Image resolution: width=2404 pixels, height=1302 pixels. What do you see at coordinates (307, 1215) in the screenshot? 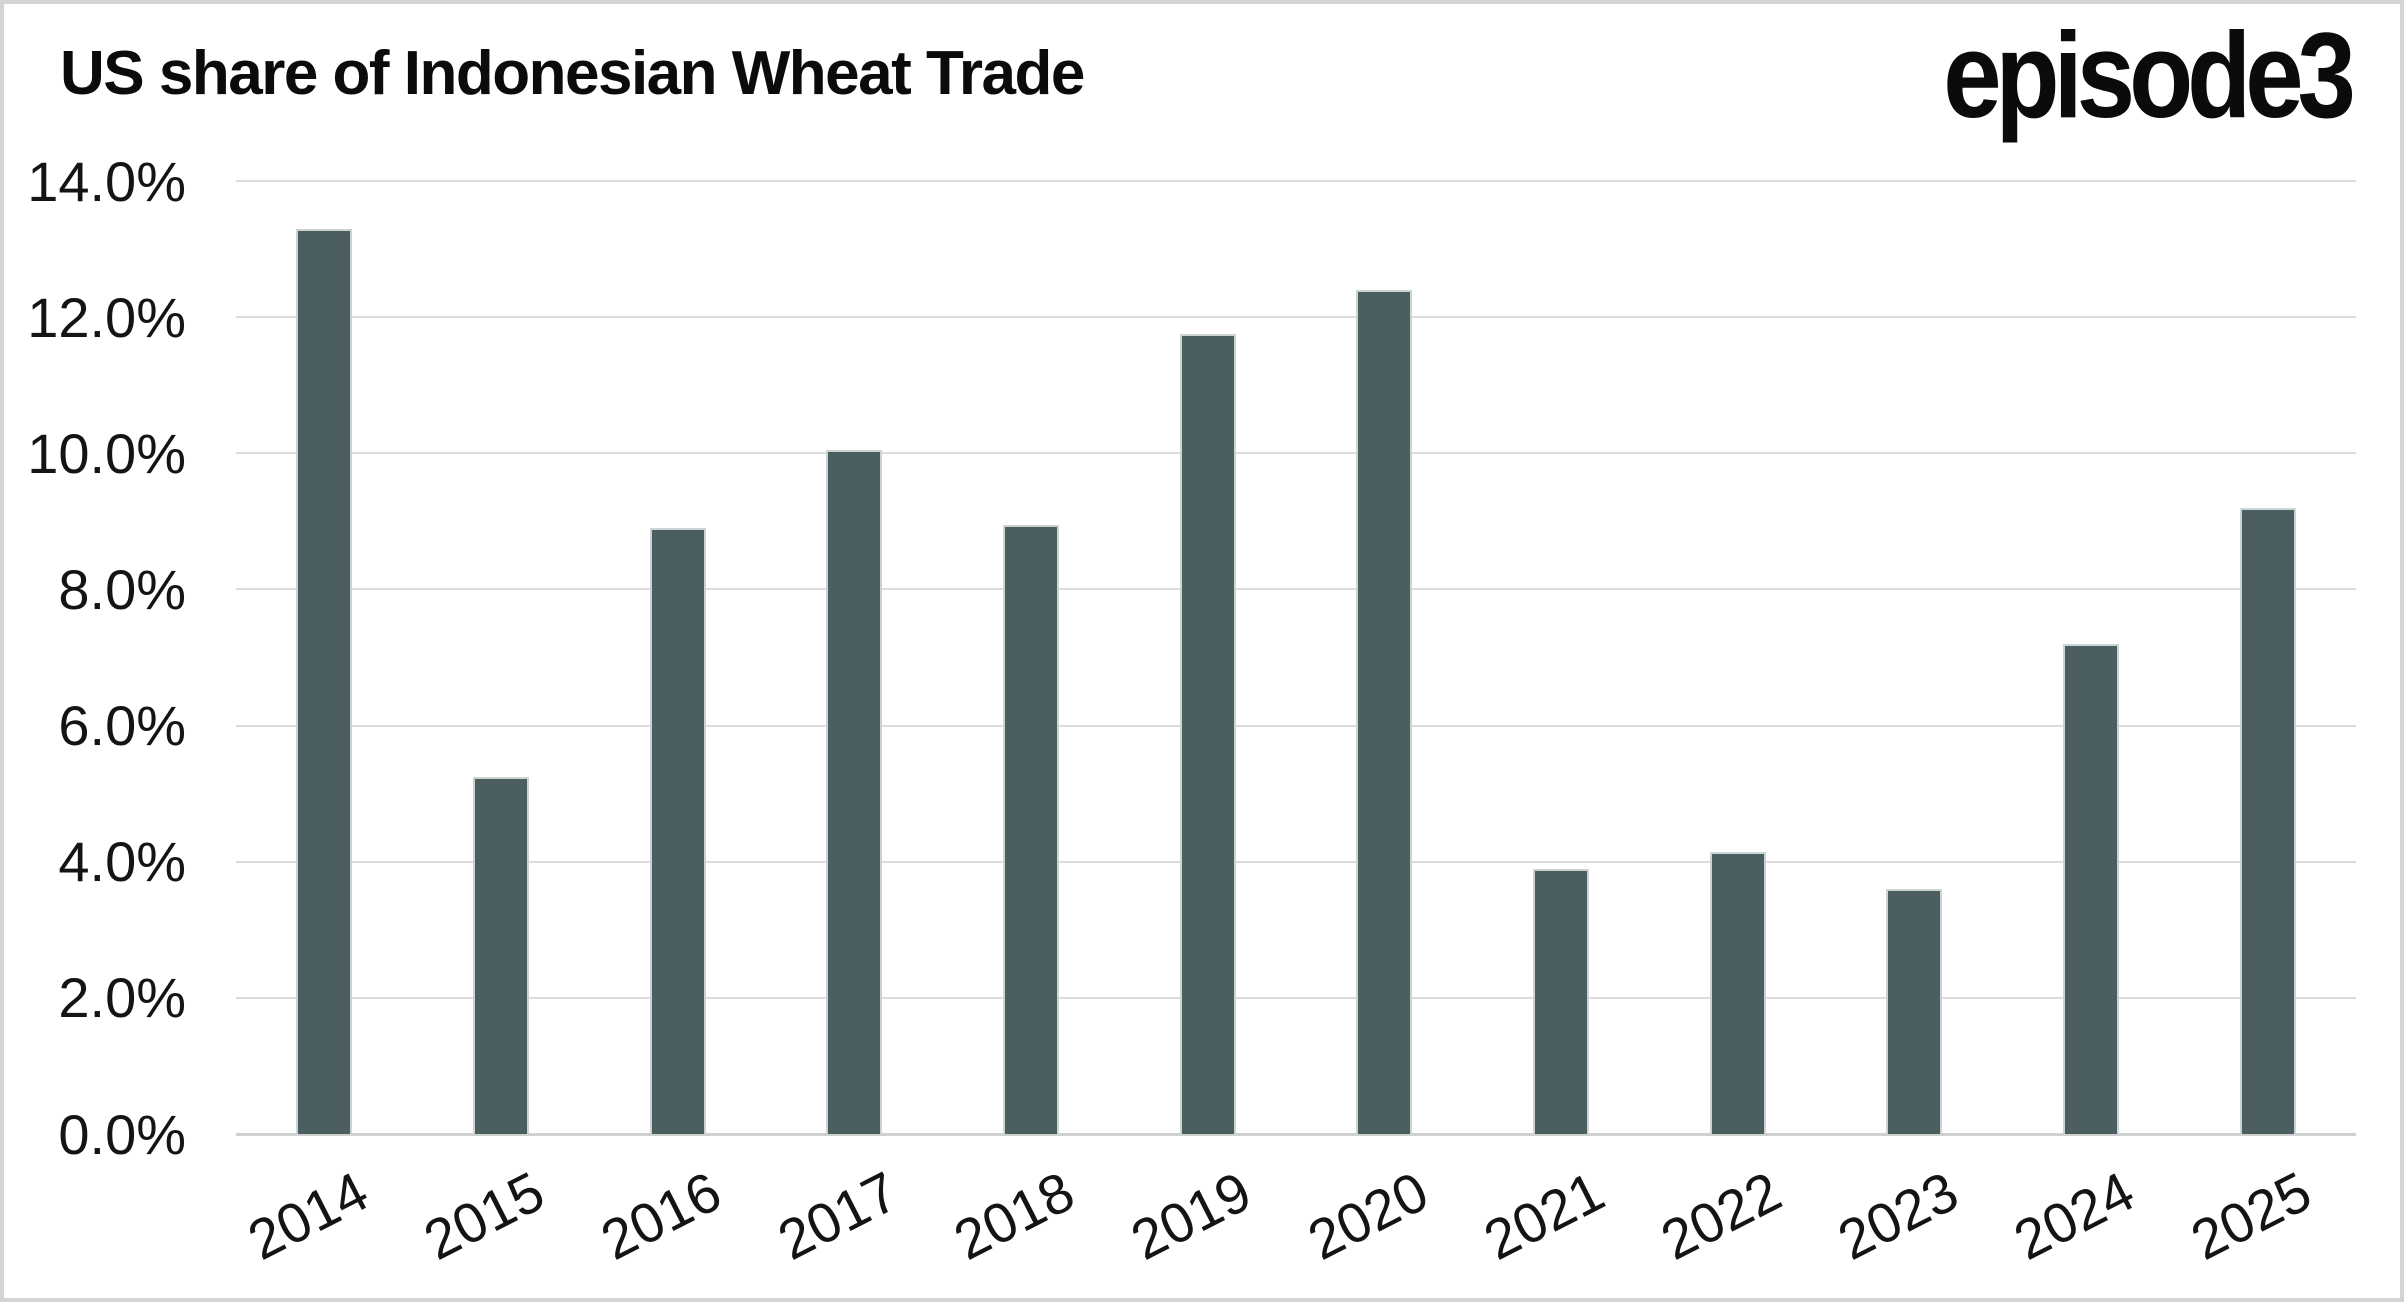
I see `x-tick-label: 2014` at bounding box center [307, 1215].